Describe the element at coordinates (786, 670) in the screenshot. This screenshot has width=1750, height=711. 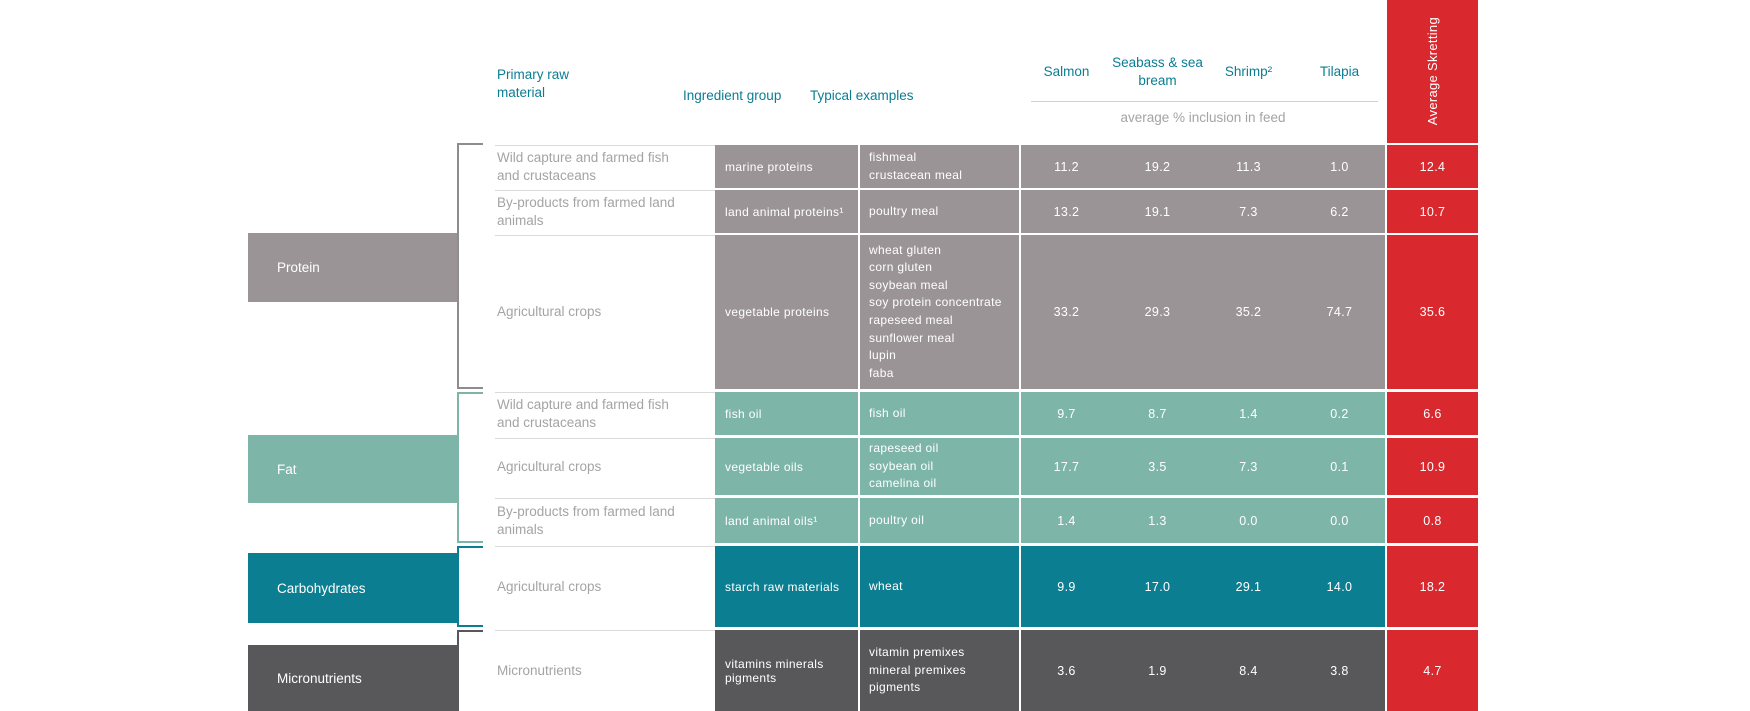
I see `ingredient-group-cell: vitamins minerals pigments` at that location.